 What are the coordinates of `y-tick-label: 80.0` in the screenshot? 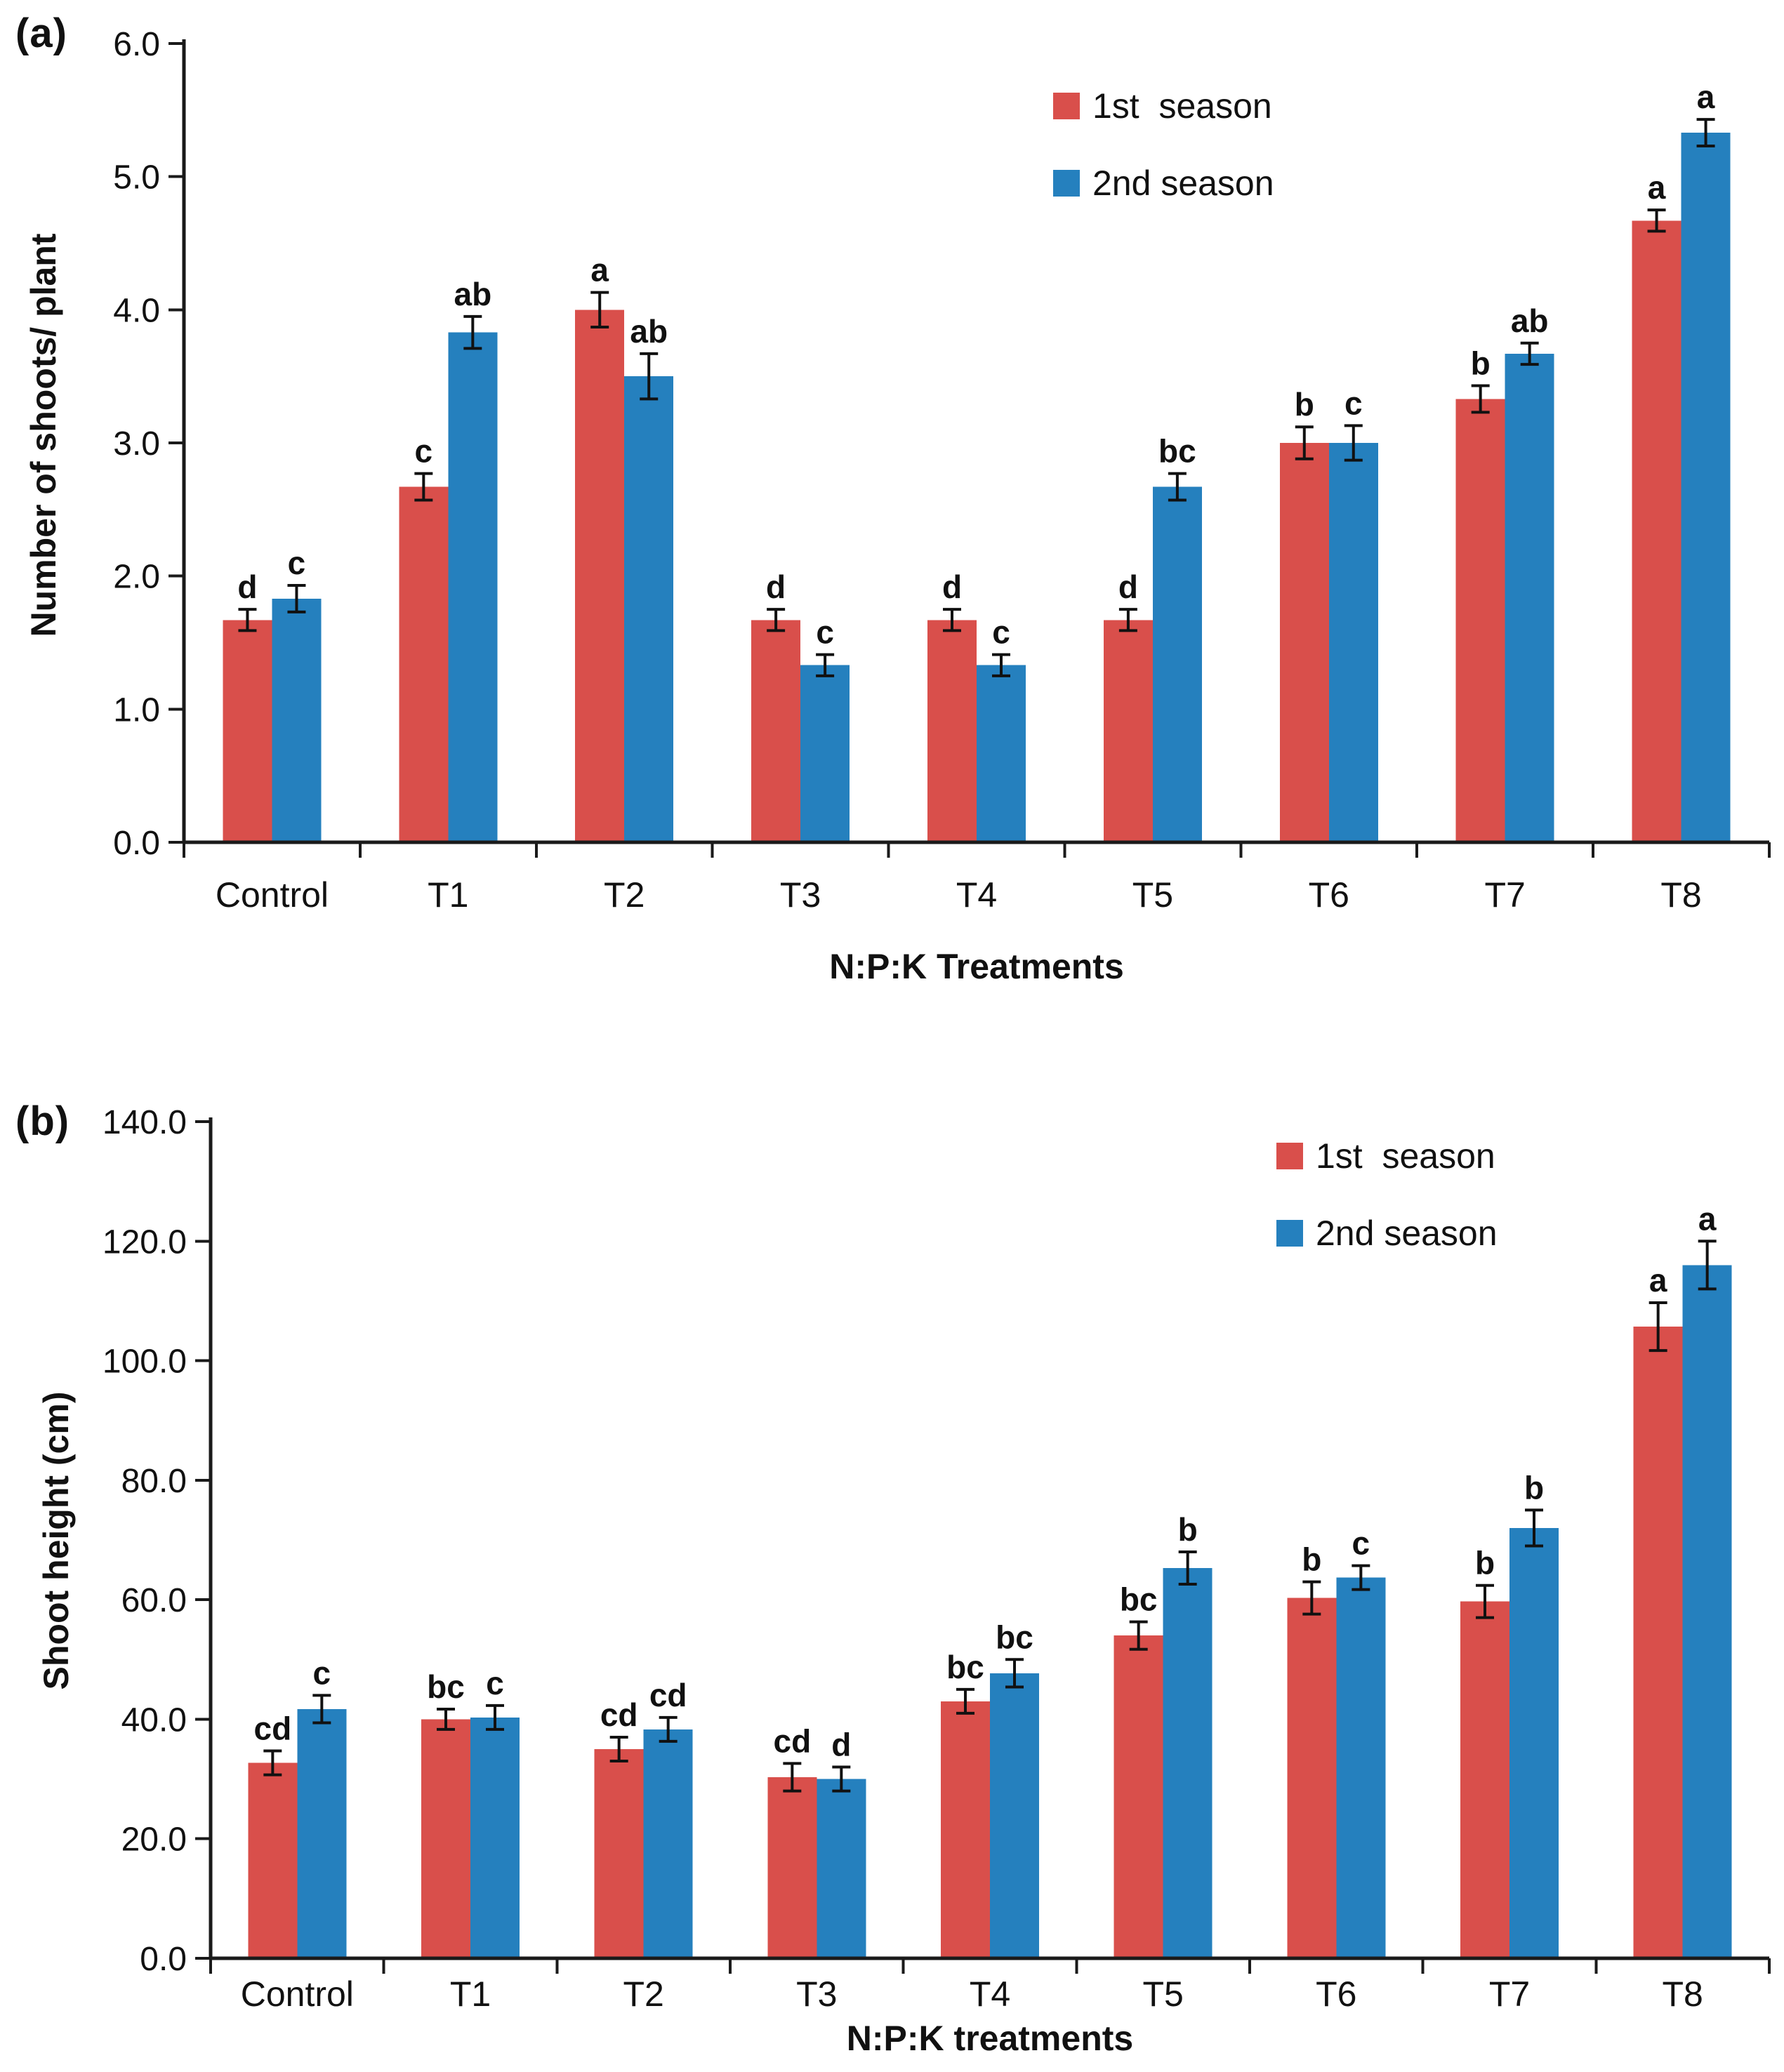 It's located at (154, 1482).